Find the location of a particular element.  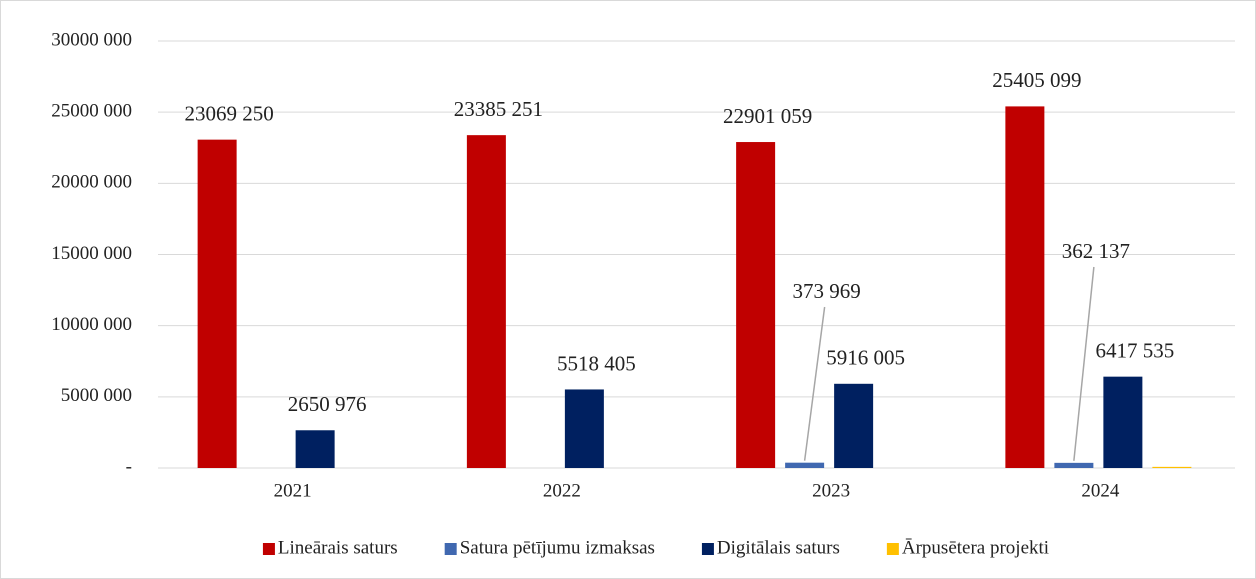

y-tick-label: 15000 000 is located at coordinates (91, 253).